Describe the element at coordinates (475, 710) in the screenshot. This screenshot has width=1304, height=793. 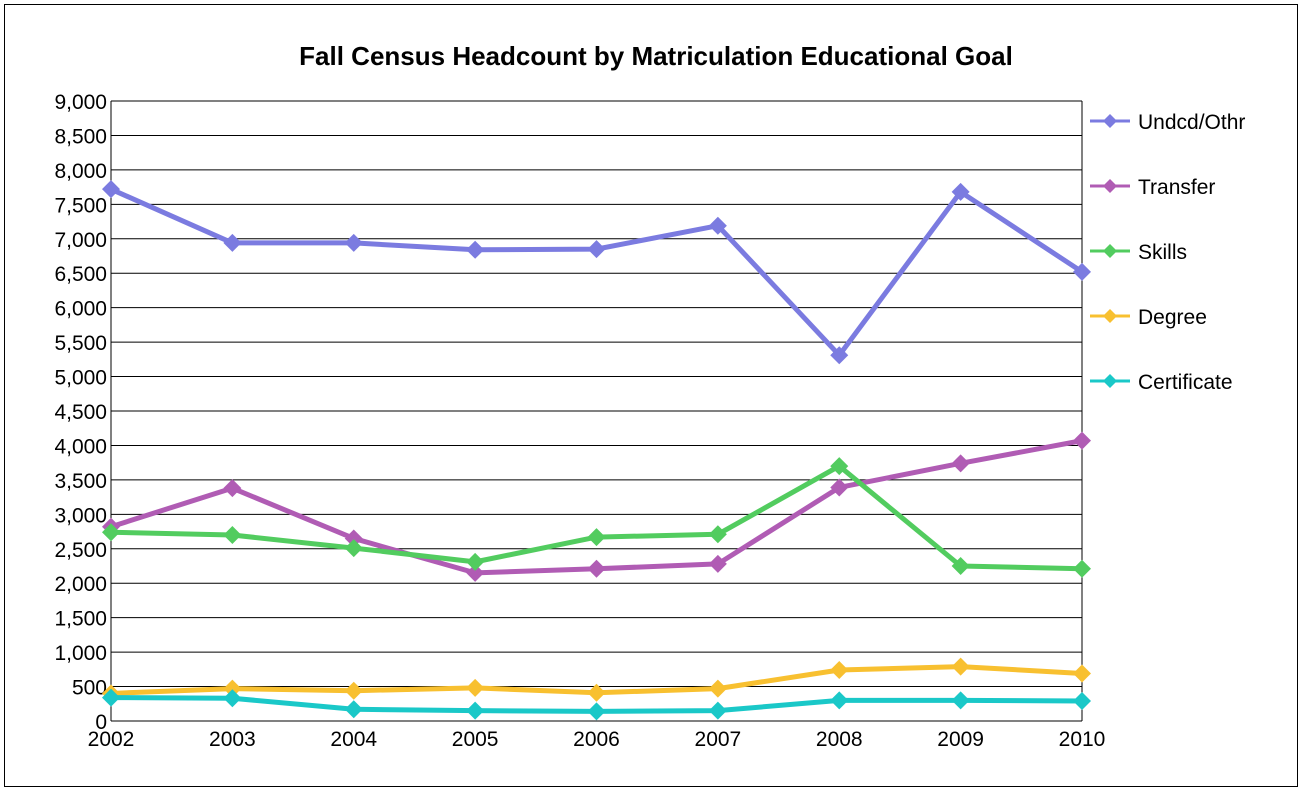
I see `point-certificate-2005` at that location.